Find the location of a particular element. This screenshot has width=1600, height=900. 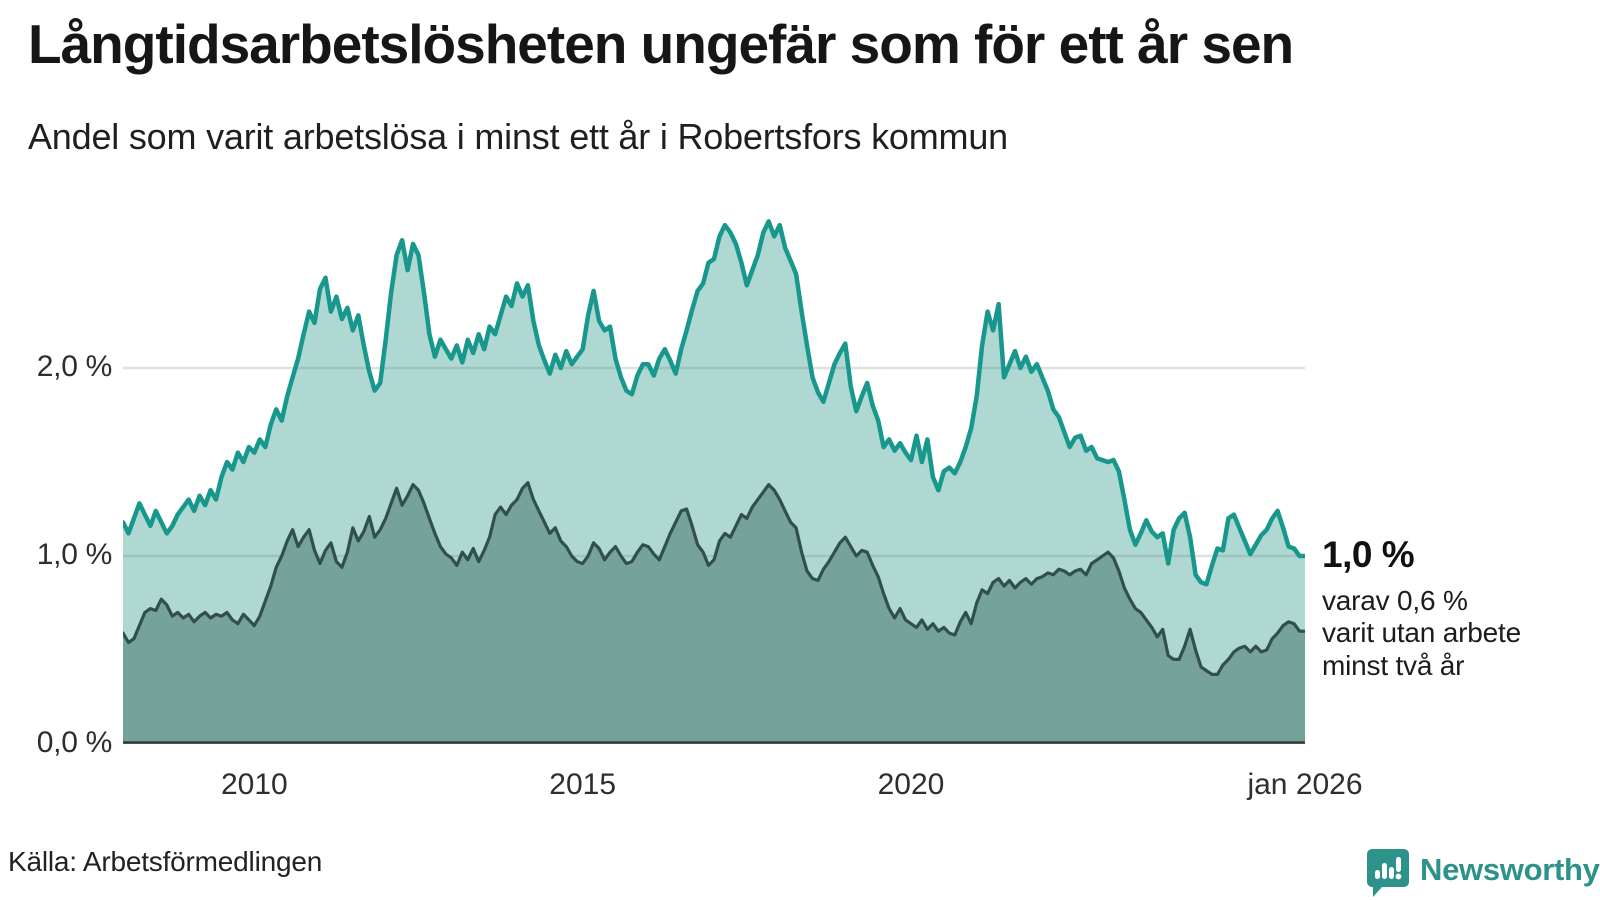

y-tick-1,0 %: 1,0 % is located at coordinates (74, 554).